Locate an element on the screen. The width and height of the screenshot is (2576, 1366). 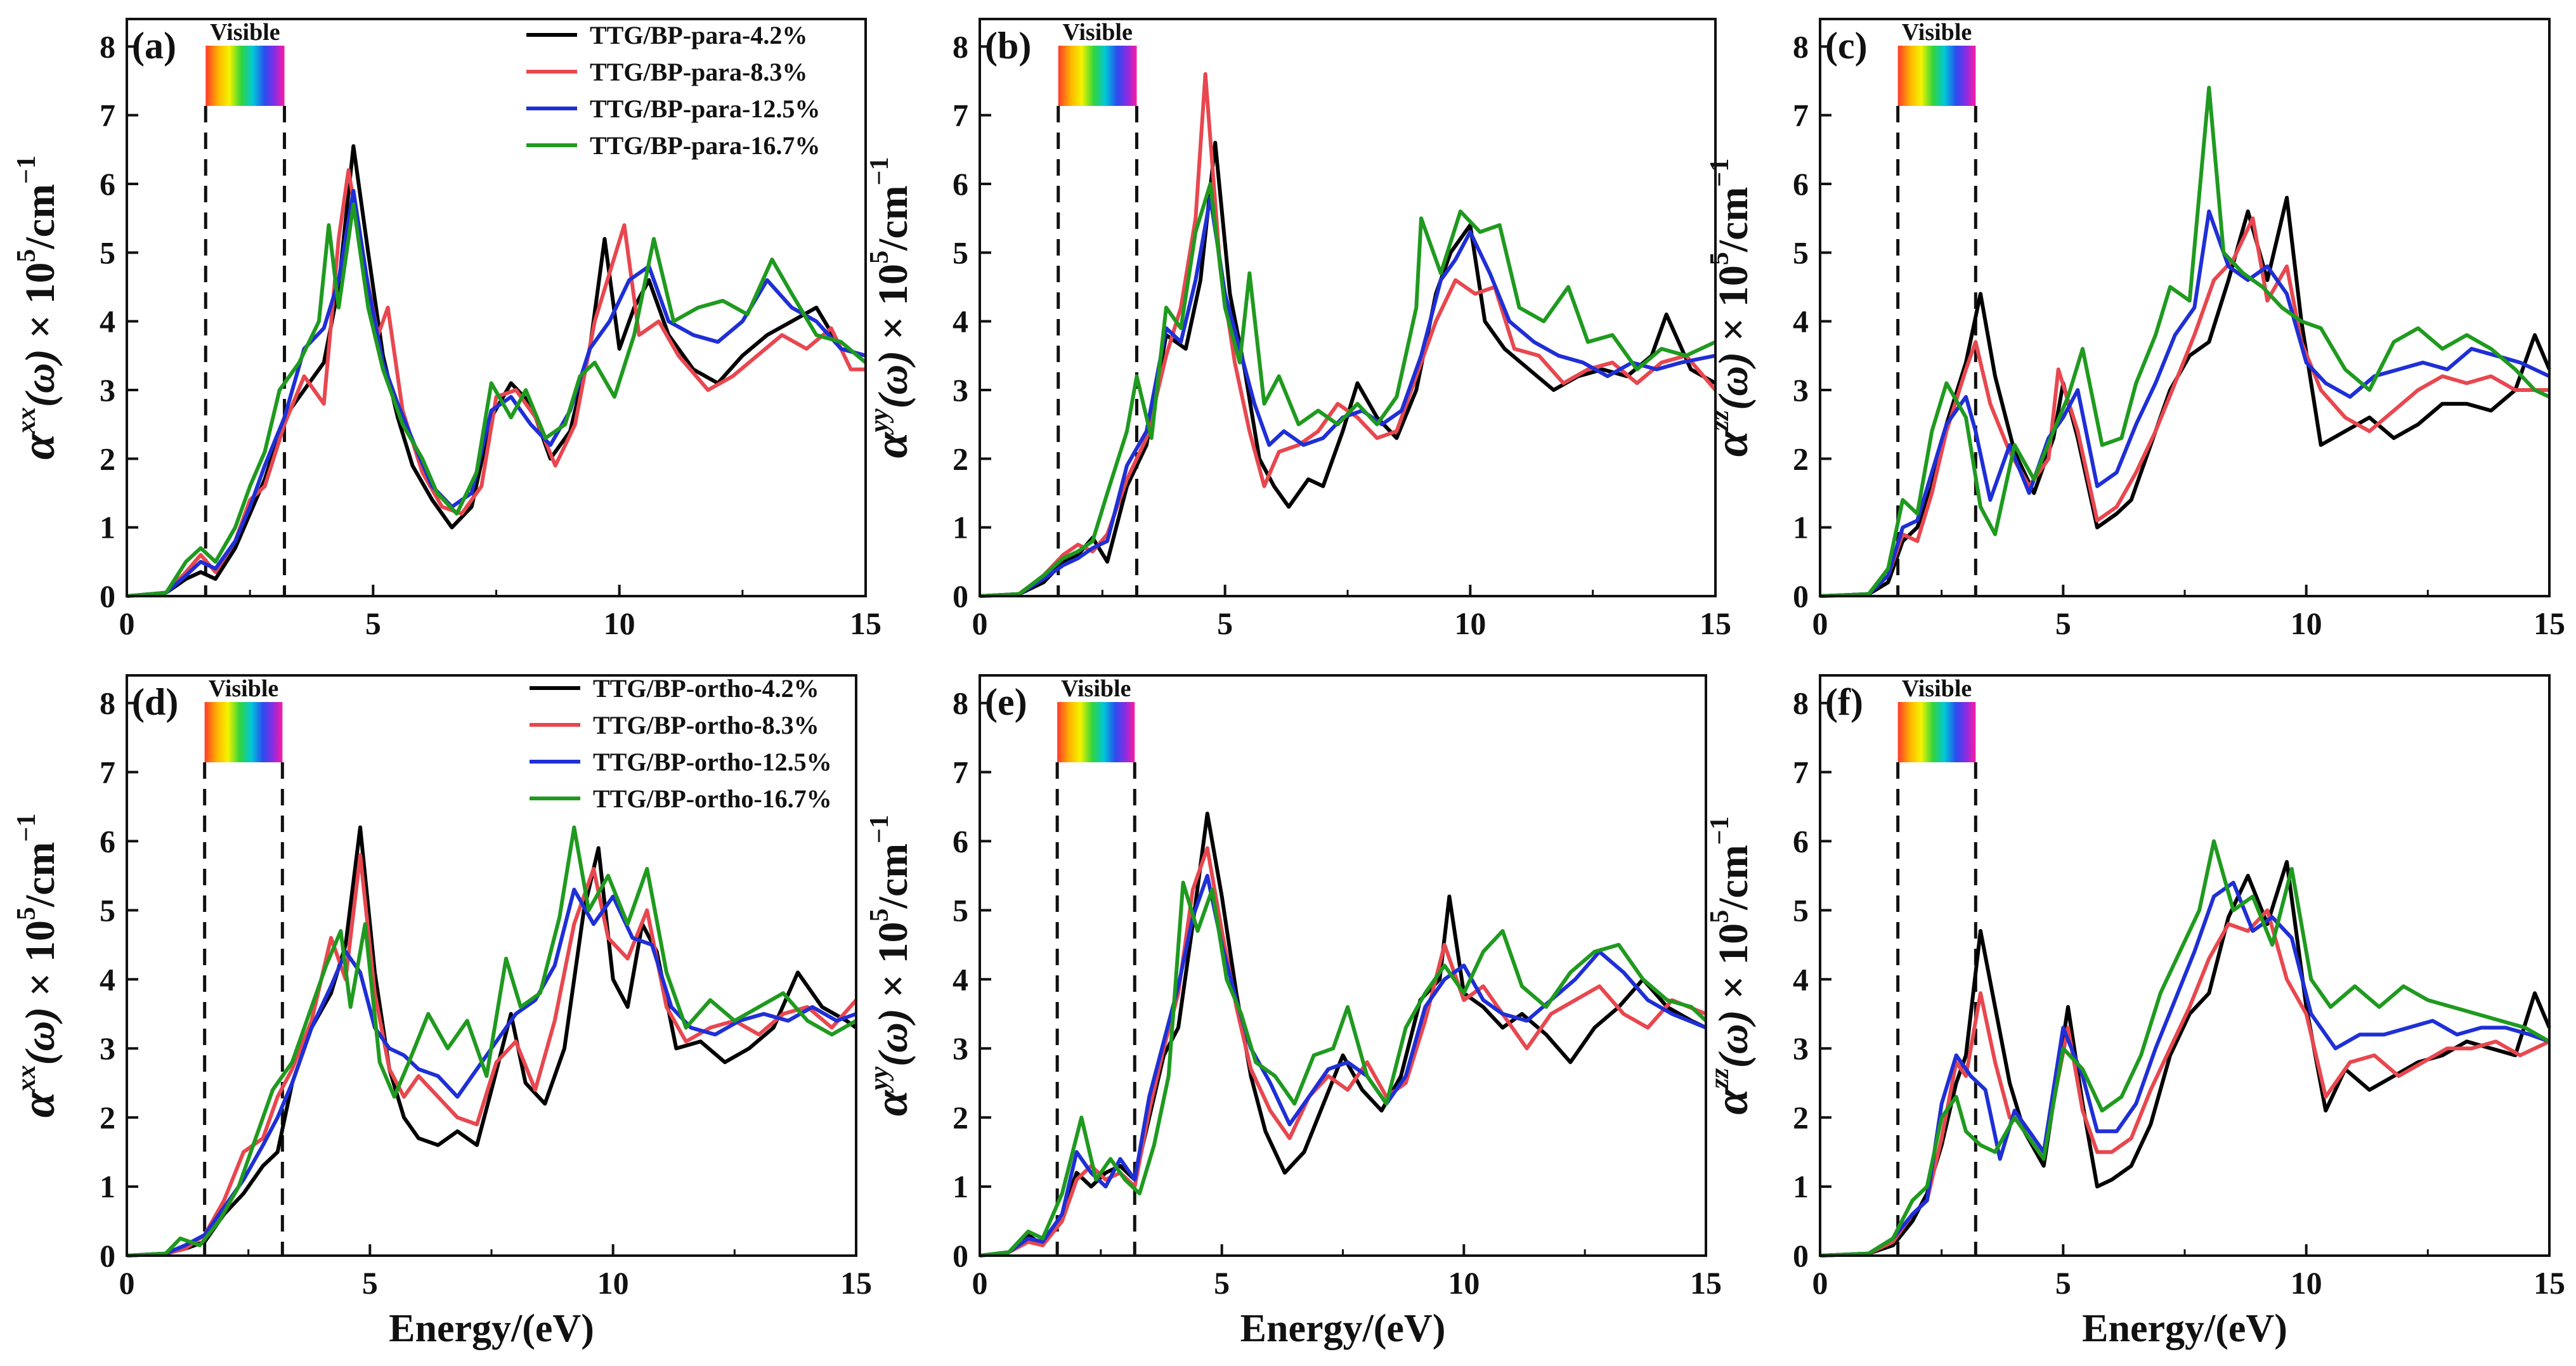
x-tick-label: 5 is located at coordinates (2063, 624).